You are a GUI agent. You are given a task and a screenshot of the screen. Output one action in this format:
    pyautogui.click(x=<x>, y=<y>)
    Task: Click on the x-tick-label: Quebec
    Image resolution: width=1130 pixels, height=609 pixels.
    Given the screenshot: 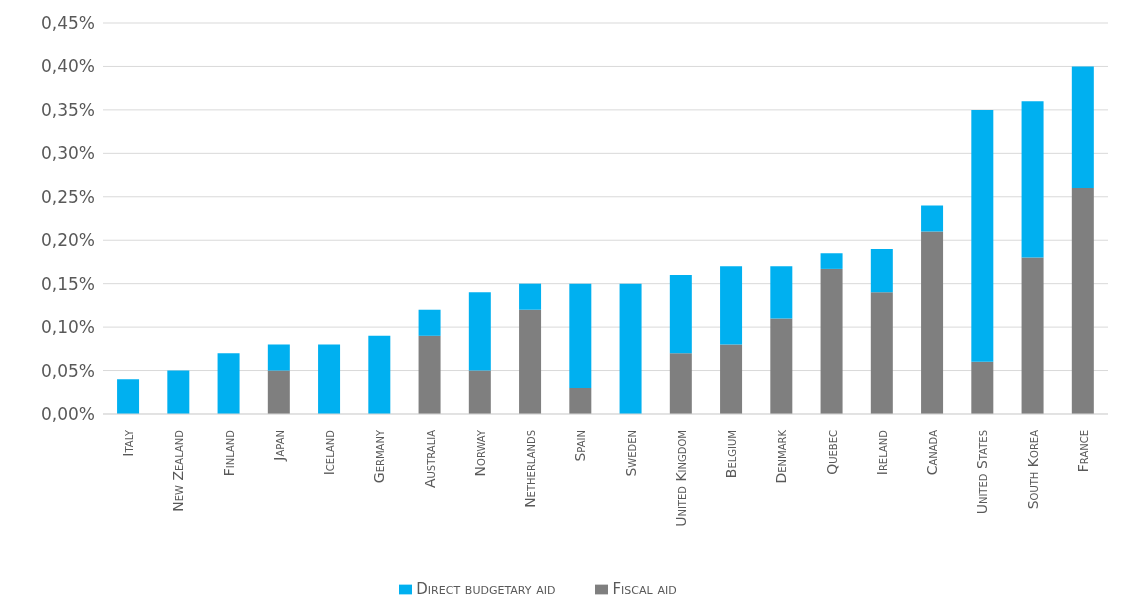 What is the action you would take?
    pyautogui.click(x=831, y=452)
    